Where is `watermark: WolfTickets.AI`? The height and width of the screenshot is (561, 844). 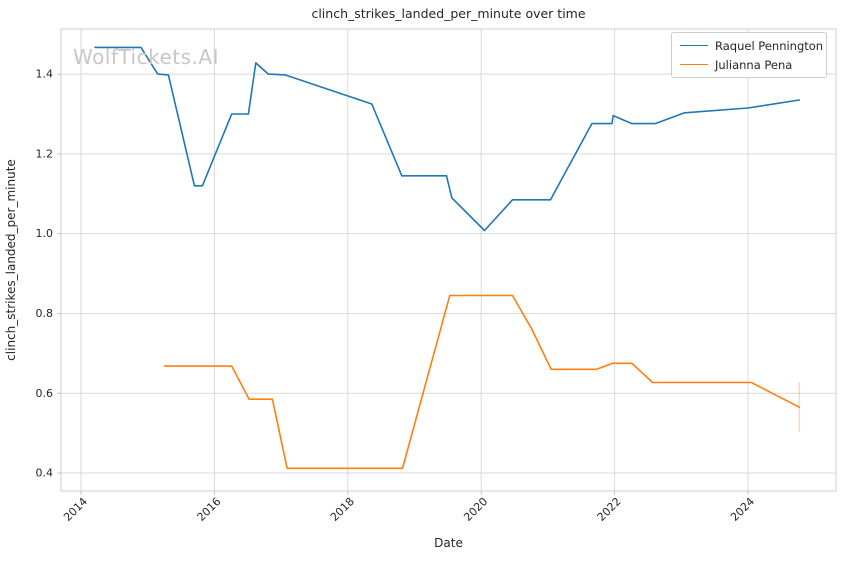 watermark: WolfTickets.AI is located at coordinates (146, 57).